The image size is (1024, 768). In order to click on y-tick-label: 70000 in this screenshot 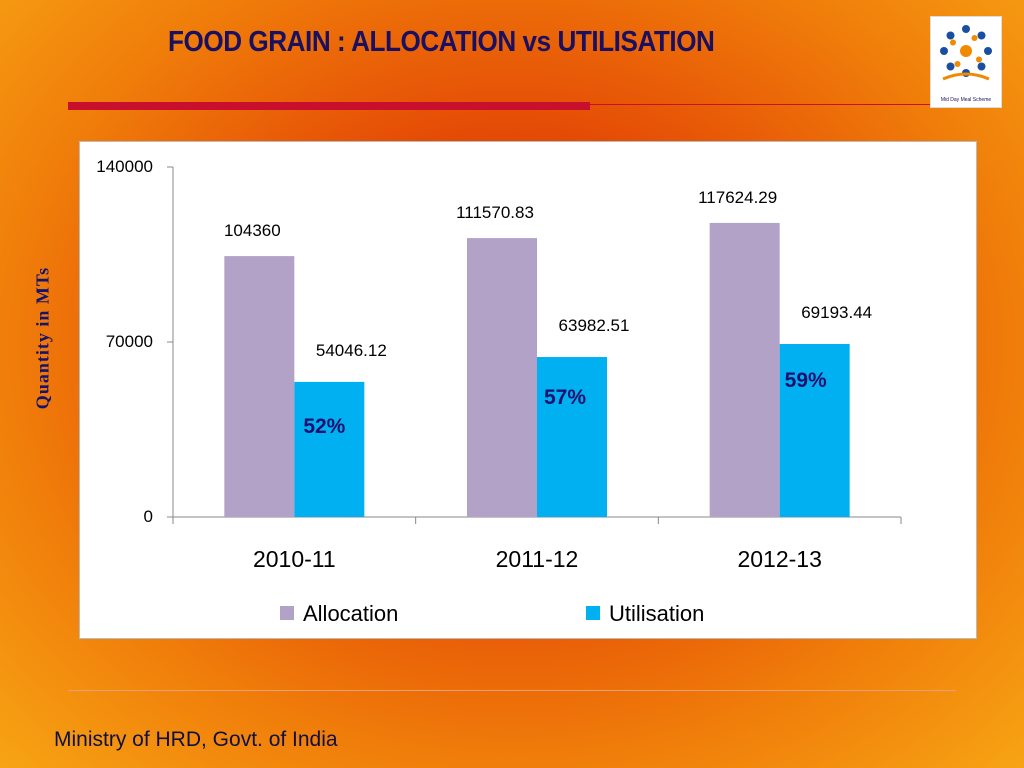, I will do `click(129, 341)`.